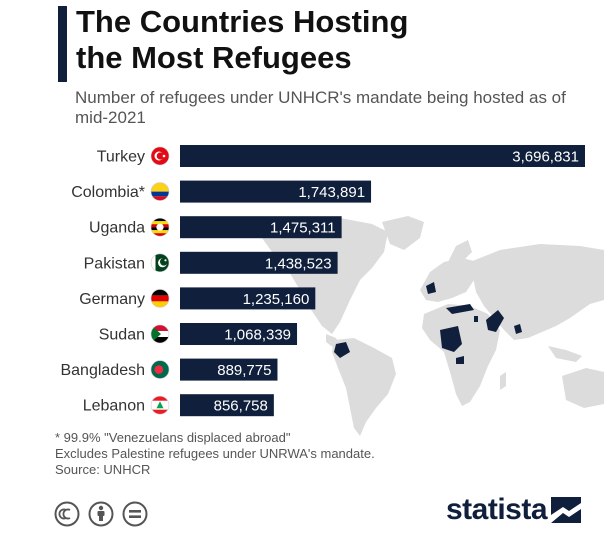 The image size is (604, 536). What do you see at coordinates (382, 156) in the screenshot?
I see `bar-turkey` at bounding box center [382, 156].